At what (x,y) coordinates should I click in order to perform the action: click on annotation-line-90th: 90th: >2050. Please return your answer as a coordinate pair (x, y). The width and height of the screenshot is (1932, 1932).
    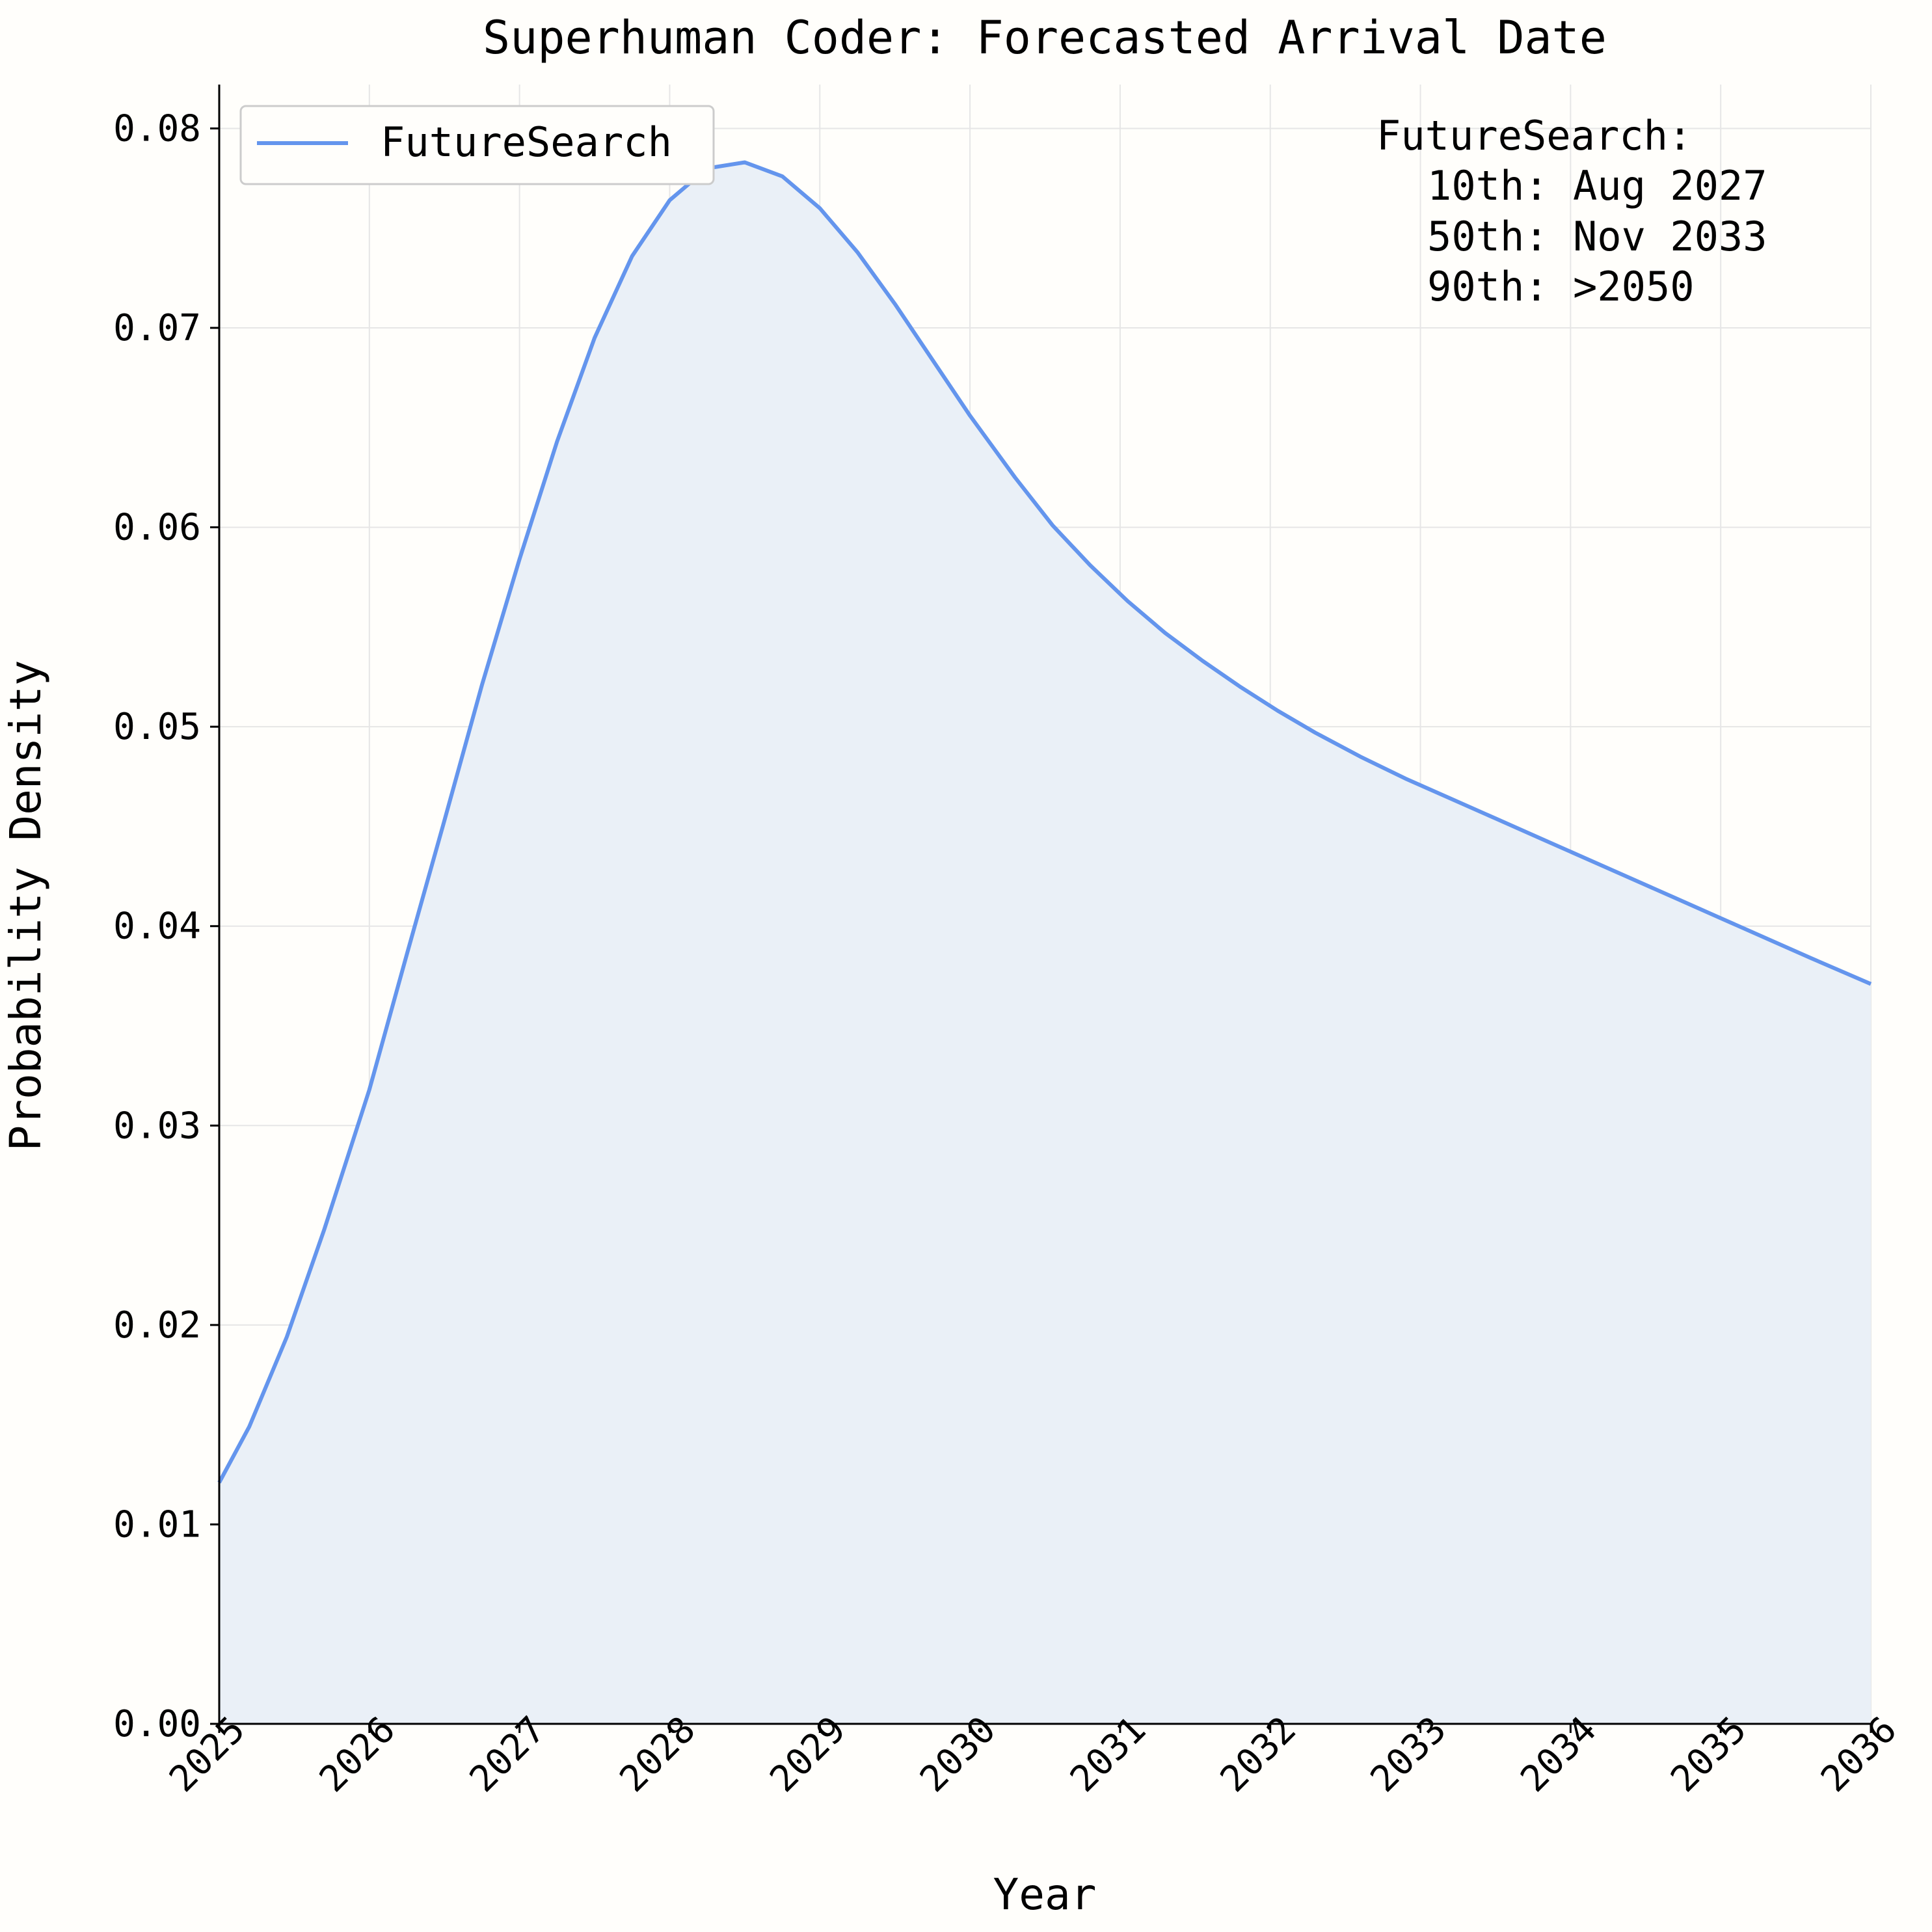
    Looking at the image, I should click on (1561, 286).